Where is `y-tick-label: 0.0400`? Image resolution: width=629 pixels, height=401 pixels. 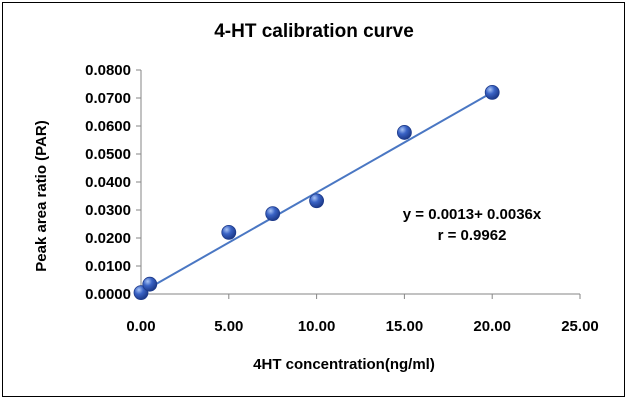
y-tick-label: 0.0400 is located at coordinates (108, 182).